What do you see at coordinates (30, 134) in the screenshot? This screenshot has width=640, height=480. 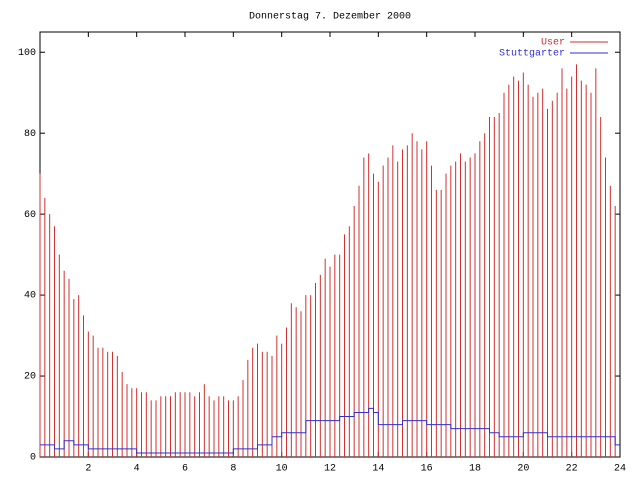 I see `y-tick-label: 80` at bounding box center [30, 134].